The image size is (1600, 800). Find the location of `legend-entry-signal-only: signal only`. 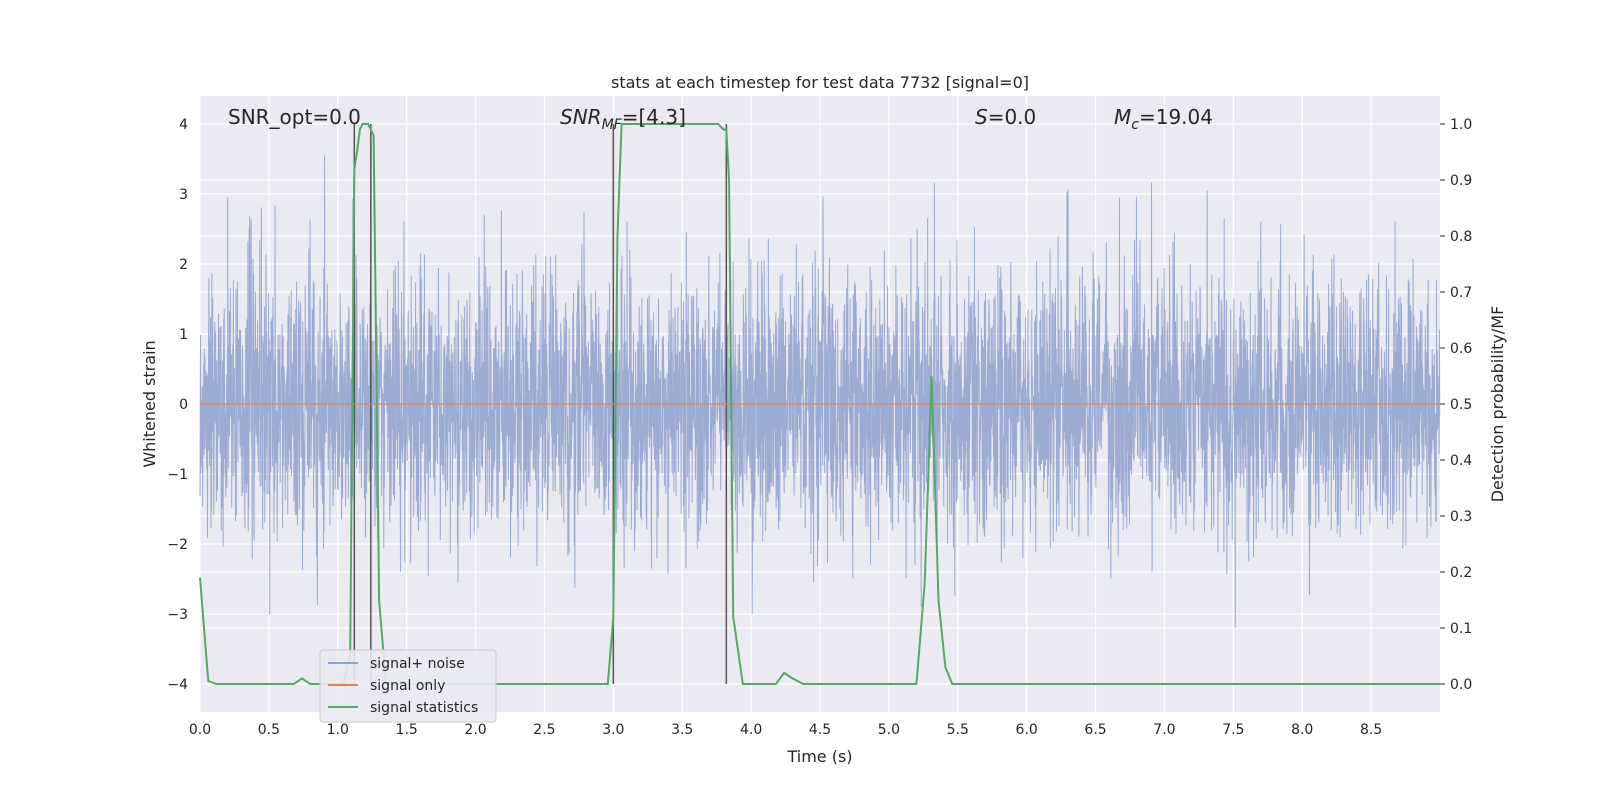

legend-entry-signal-only: signal only is located at coordinates (407, 686).